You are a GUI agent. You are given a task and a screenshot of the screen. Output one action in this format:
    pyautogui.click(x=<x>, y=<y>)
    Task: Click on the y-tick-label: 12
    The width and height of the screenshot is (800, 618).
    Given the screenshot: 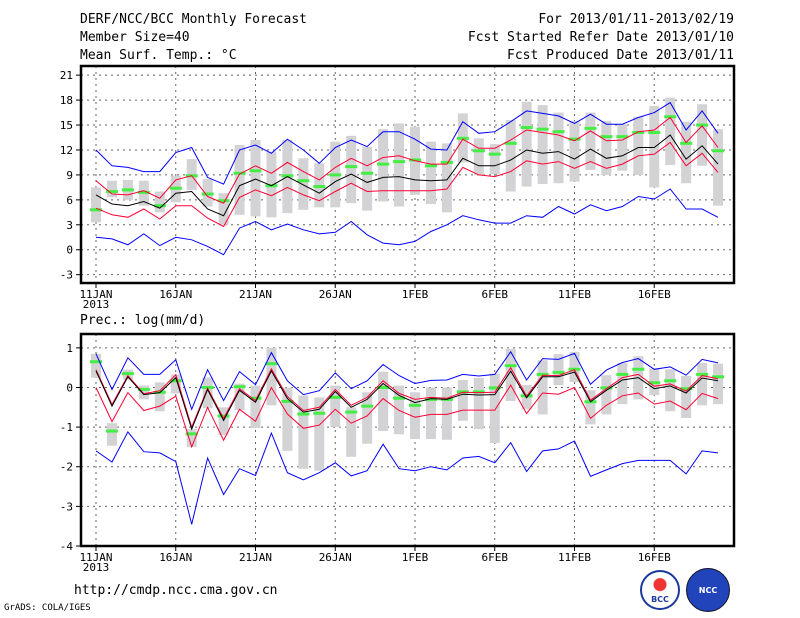 What is the action you would take?
    pyautogui.click(x=66, y=150)
    